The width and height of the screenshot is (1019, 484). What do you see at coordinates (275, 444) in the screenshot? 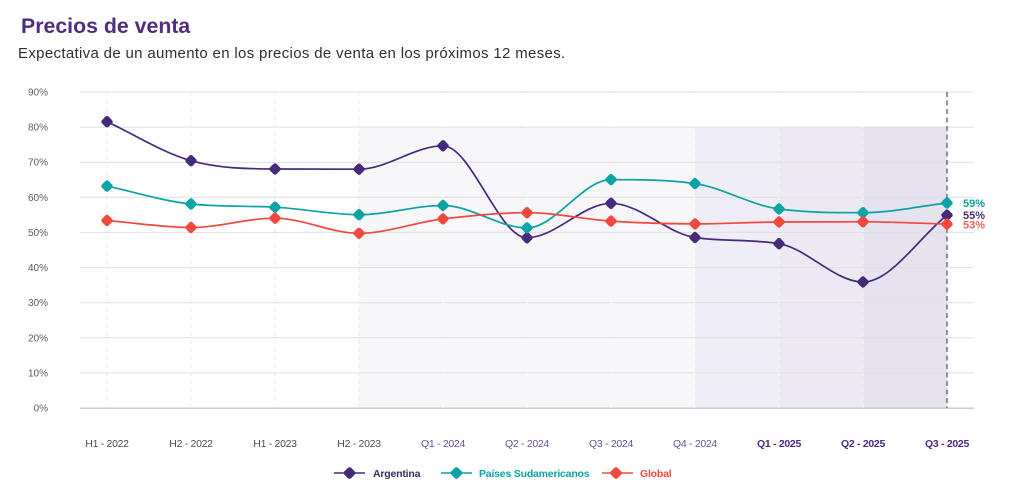
I see `svg-text: H1 - 2023` at bounding box center [275, 444].